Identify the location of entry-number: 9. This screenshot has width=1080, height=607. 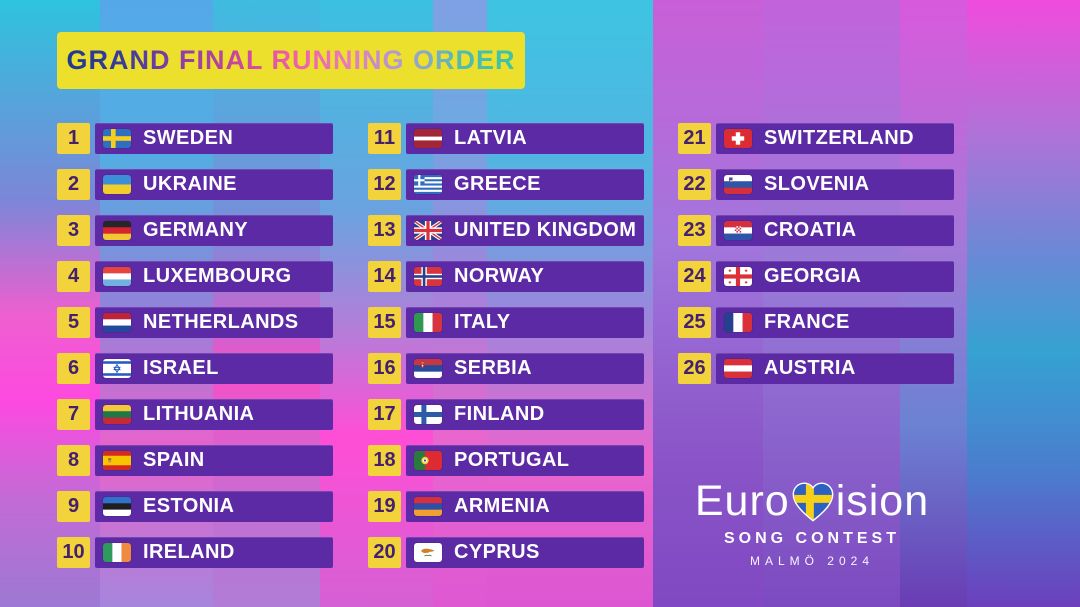
(73, 506).